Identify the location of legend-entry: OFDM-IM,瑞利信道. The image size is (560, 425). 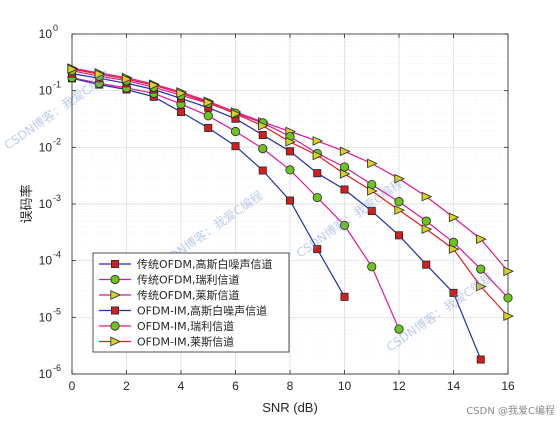
(166, 326).